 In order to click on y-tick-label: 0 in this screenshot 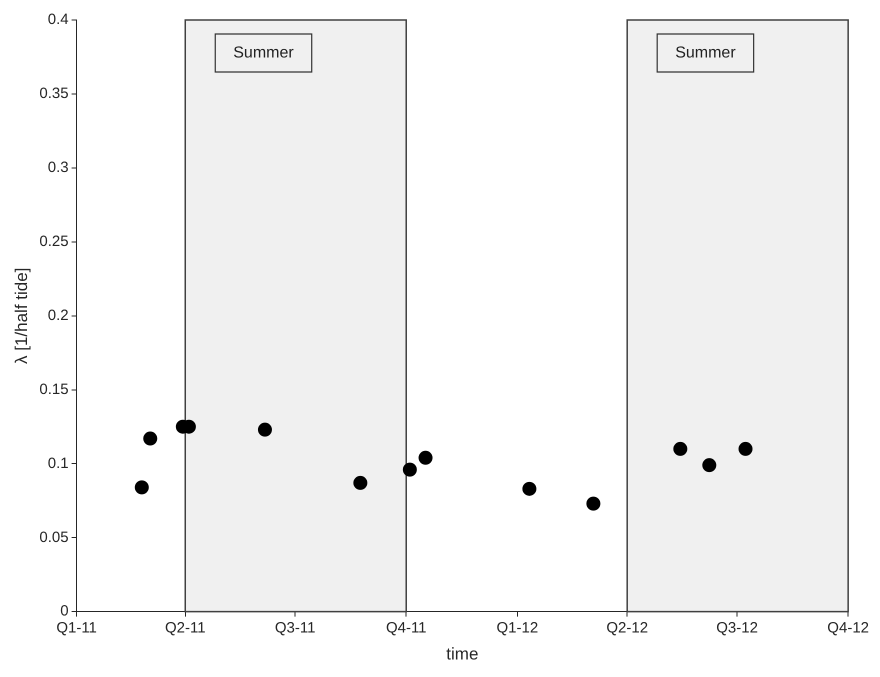, I will do `click(64, 611)`.